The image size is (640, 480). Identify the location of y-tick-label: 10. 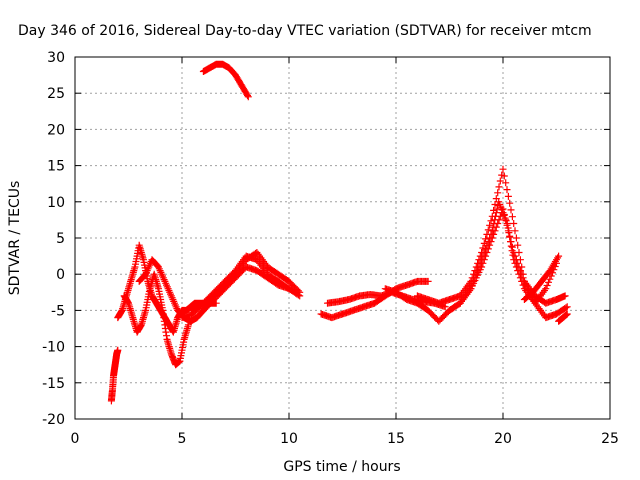
(56, 203).